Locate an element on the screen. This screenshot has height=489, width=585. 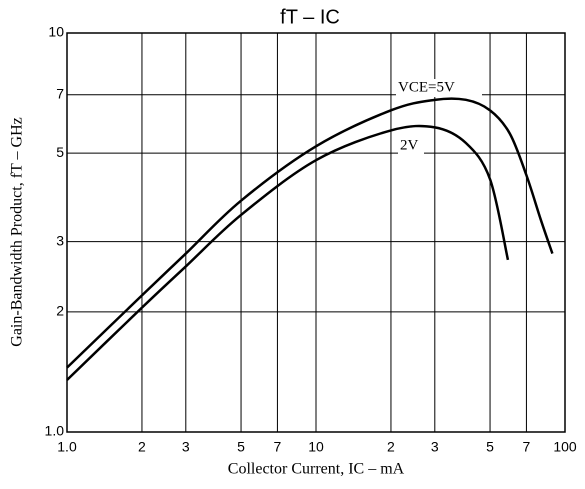
y-tick-label: 7 is located at coordinates (60, 94).